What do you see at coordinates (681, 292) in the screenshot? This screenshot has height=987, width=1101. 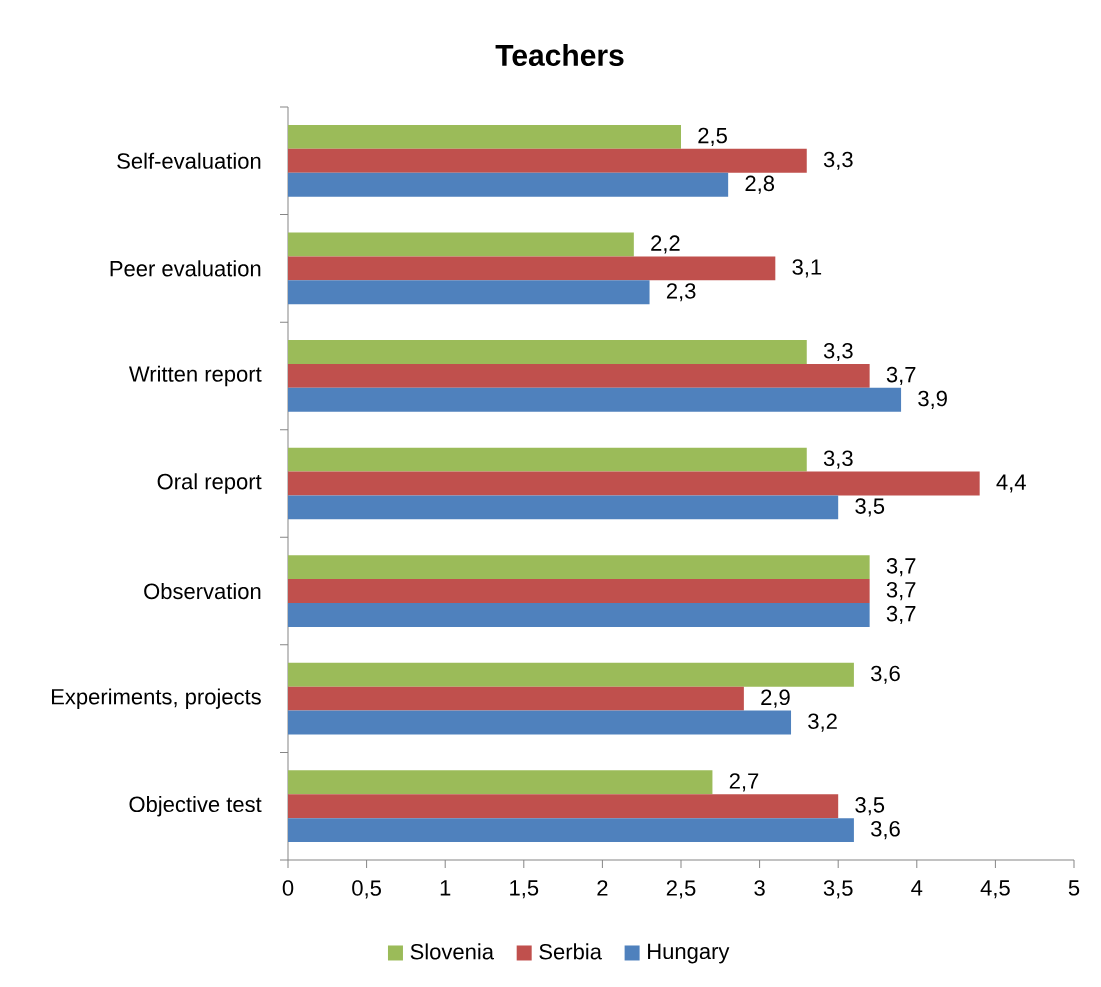 I see `data-label: 2,3` at bounding box center [681, 292].